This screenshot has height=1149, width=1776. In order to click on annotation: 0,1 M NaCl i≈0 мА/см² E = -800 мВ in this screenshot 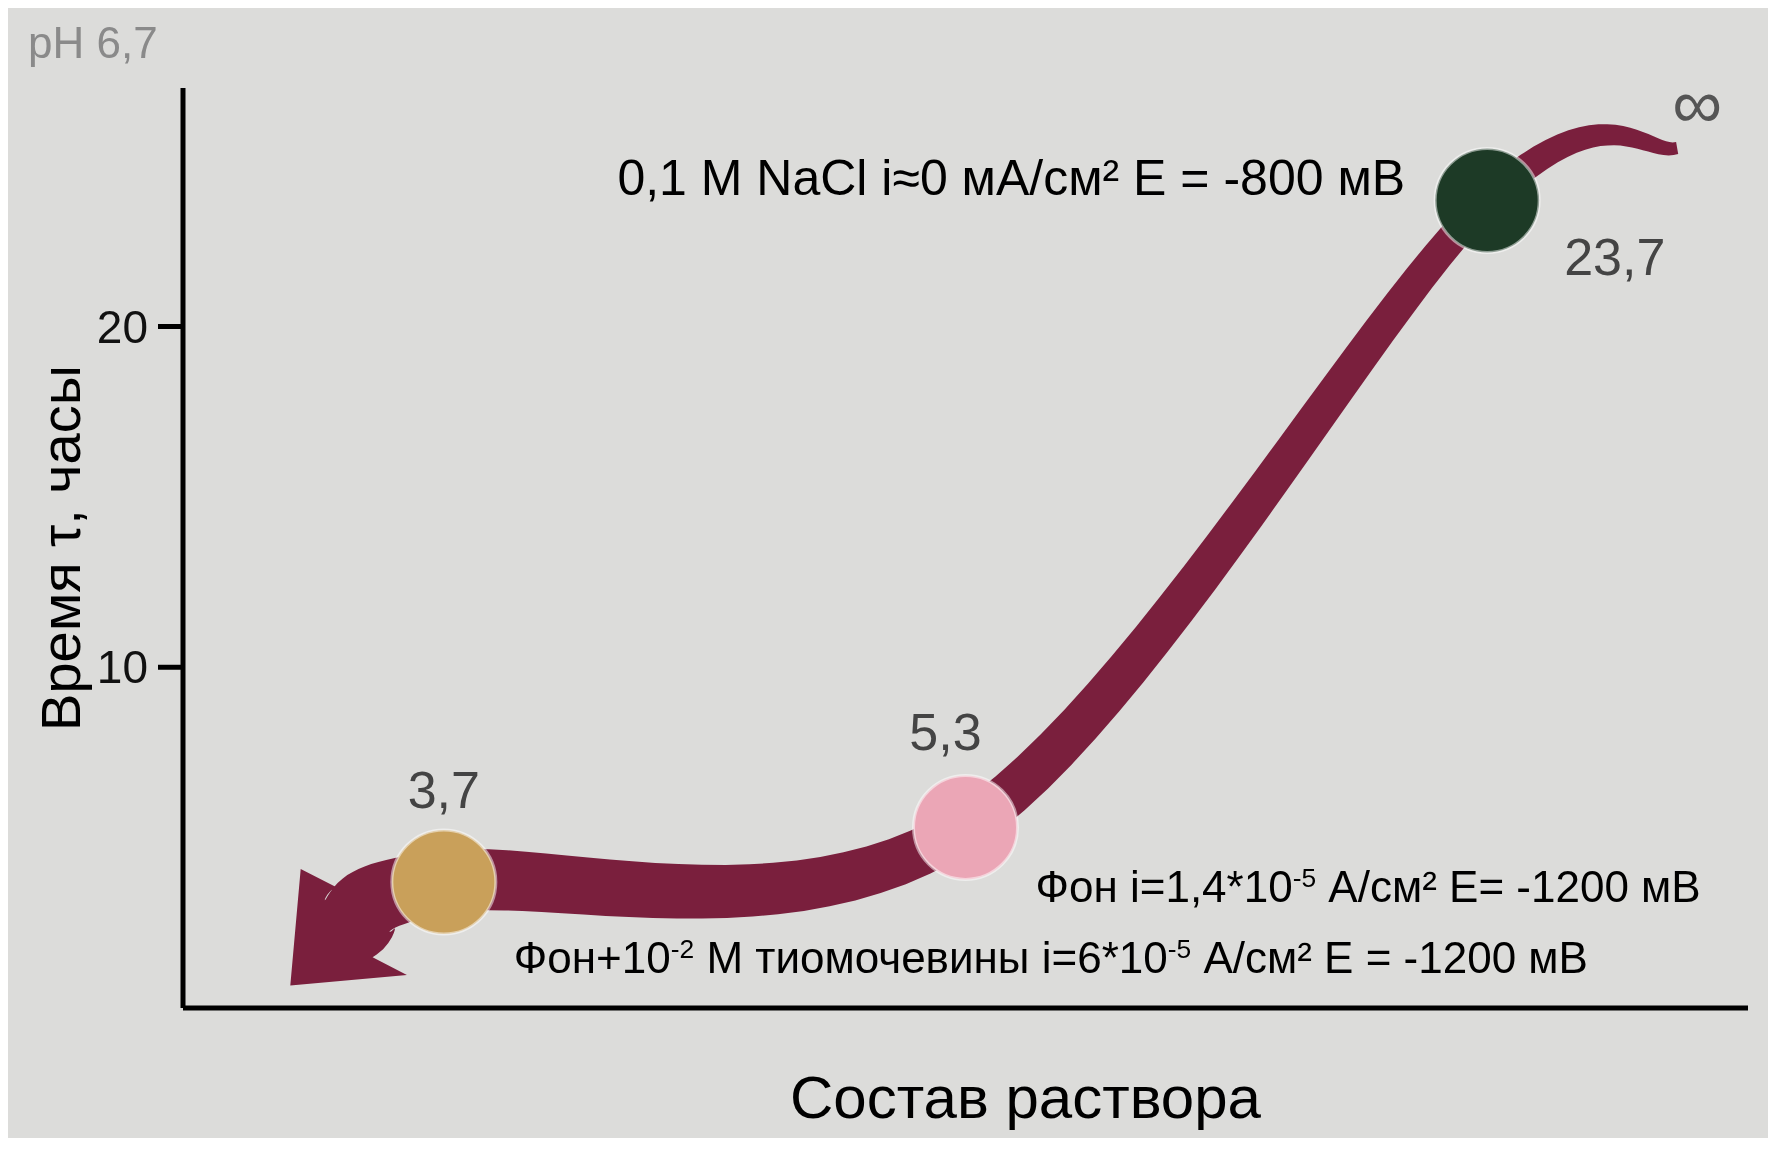, I will do `click(1011, 178)`.